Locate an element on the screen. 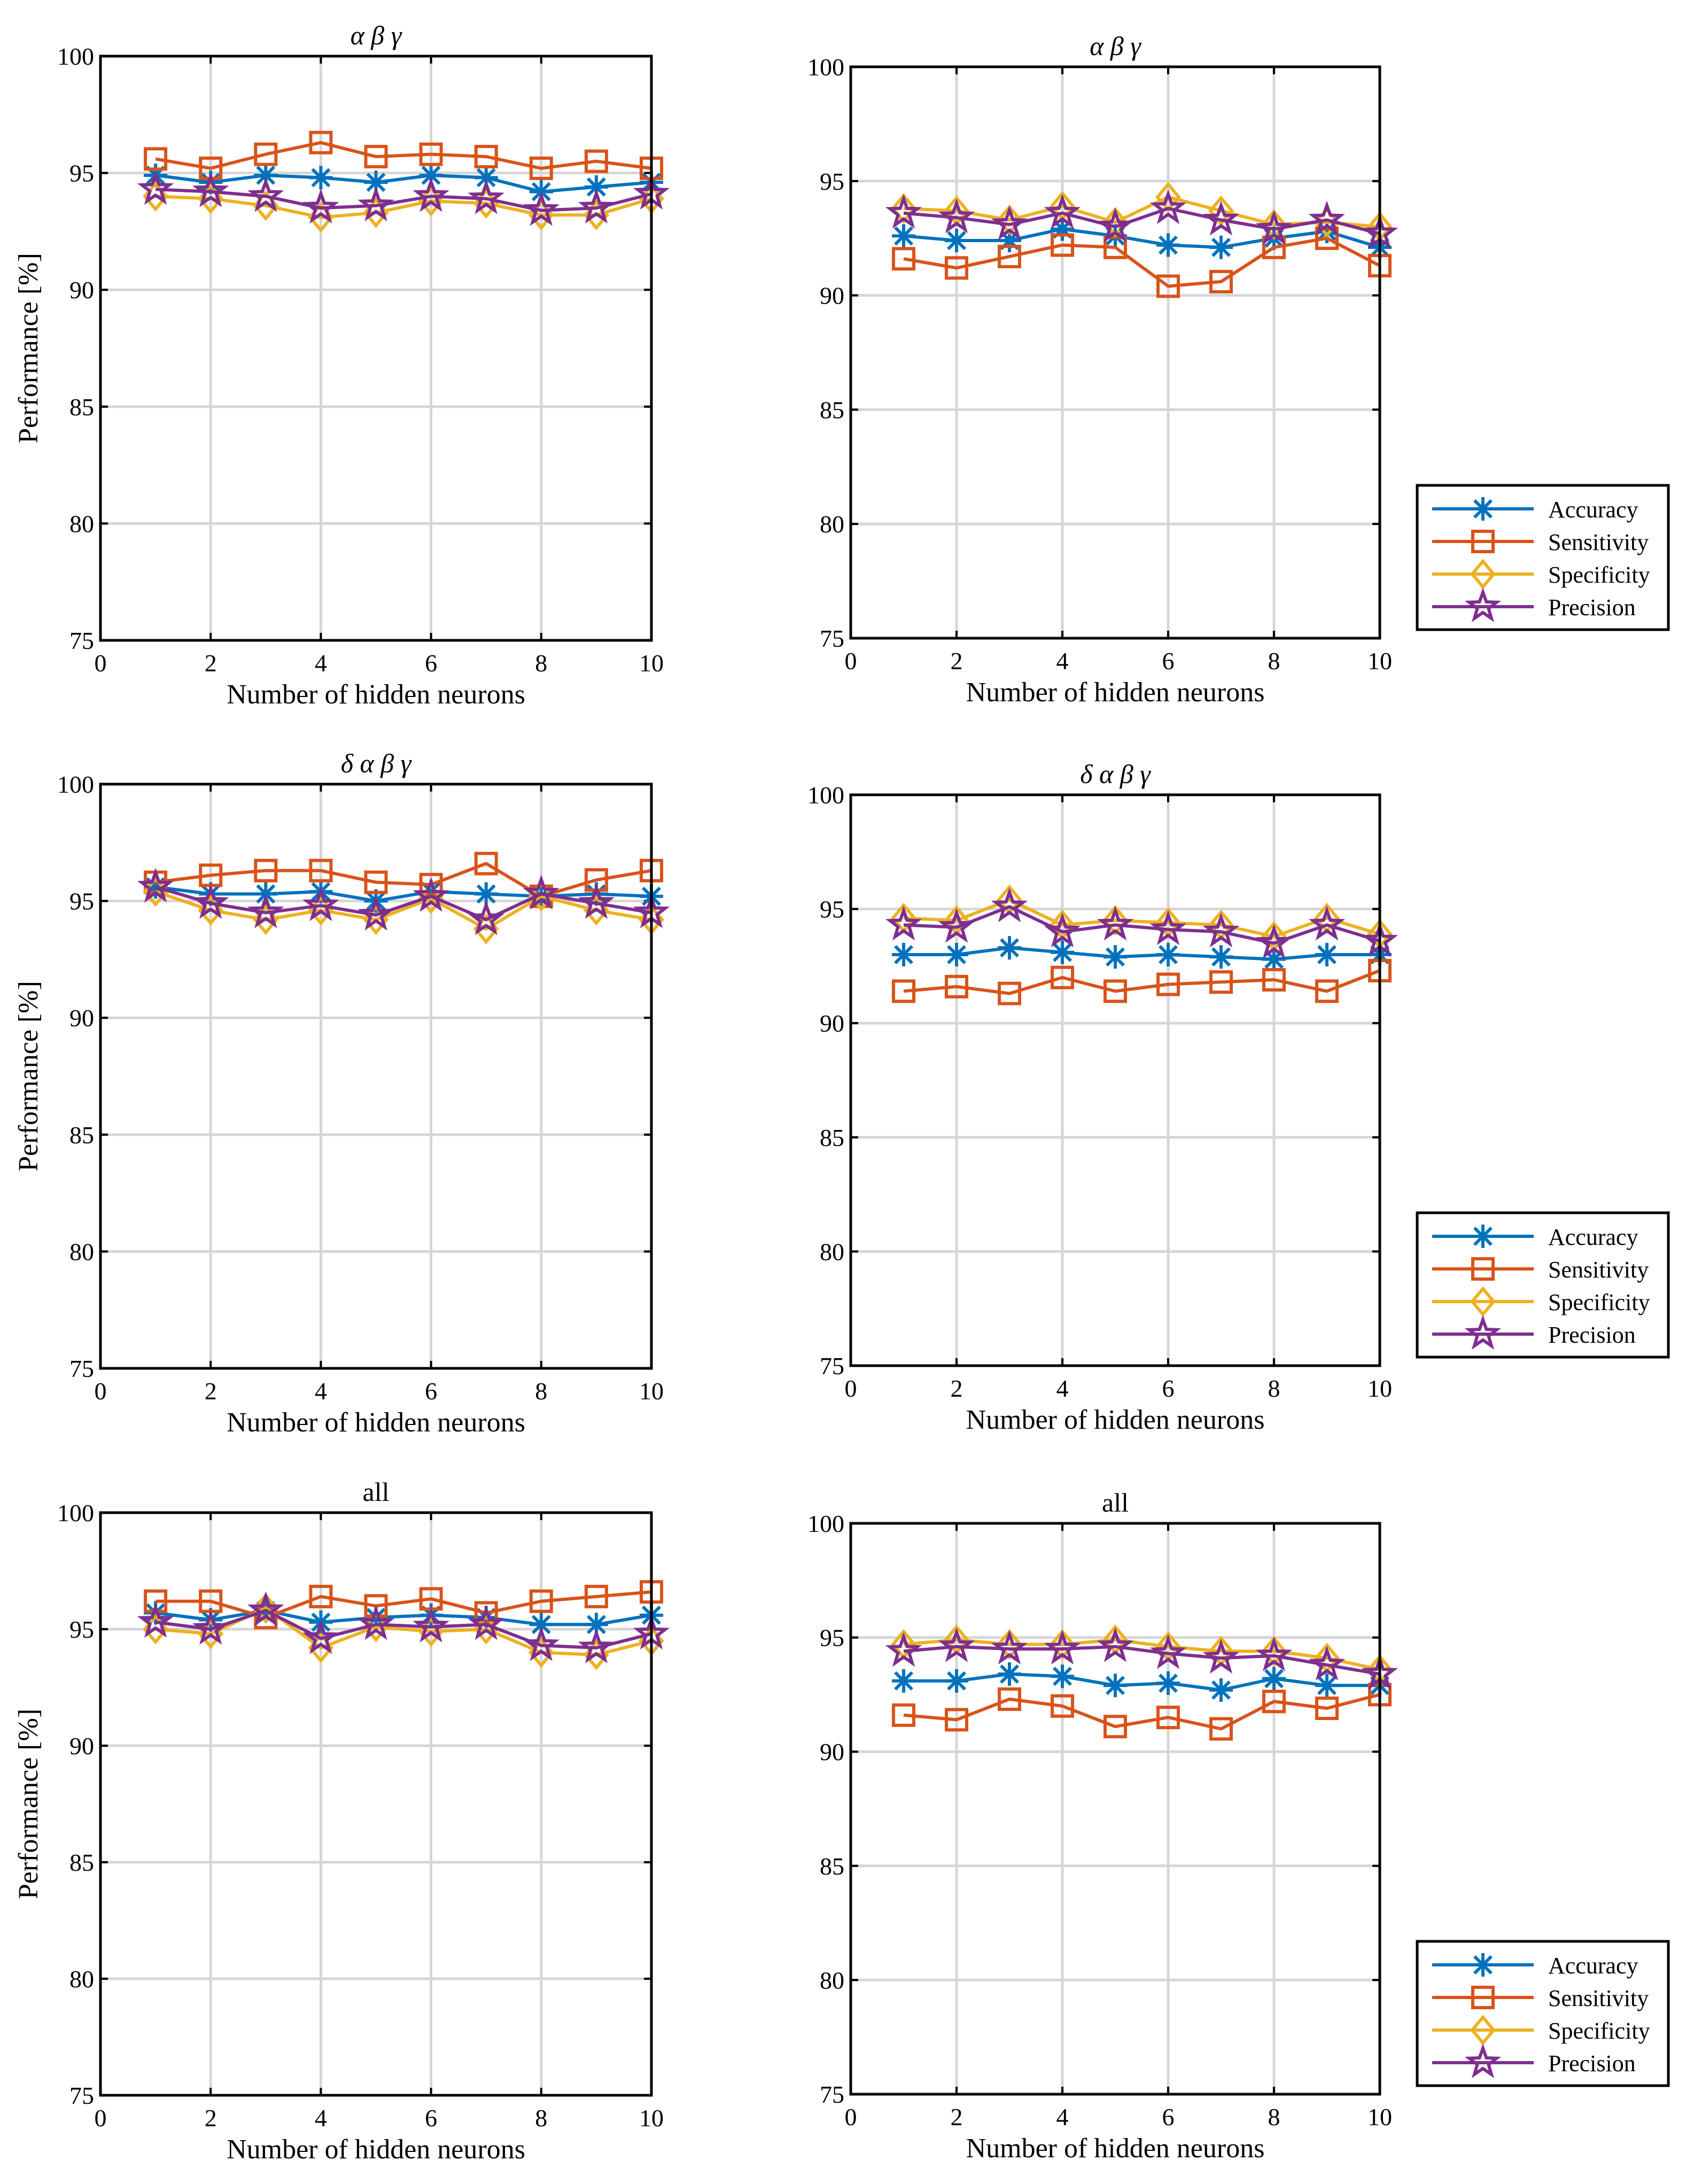  legend-label-specificity: Specificity is located at coordinates (1599, 2031).